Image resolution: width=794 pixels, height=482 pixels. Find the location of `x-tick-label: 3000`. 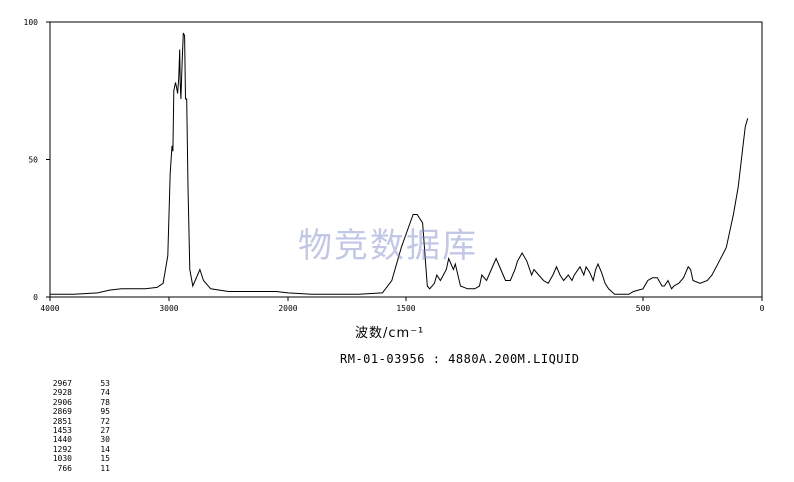

x-tick-label: 3000 is located at coordinates (168, 308).